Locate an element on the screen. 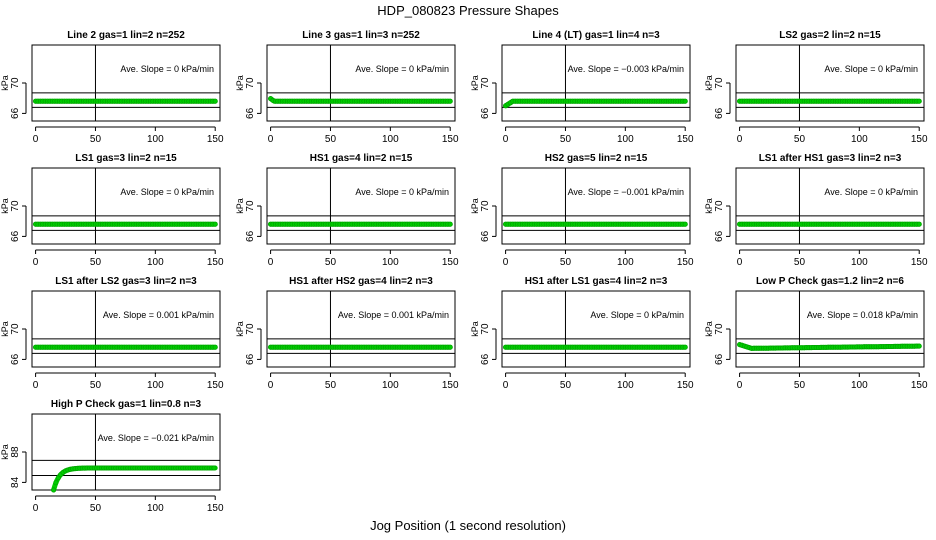  slope-annotation: Ave. Slope = −0.021 kPa/min is located at coordinates (156, 438).